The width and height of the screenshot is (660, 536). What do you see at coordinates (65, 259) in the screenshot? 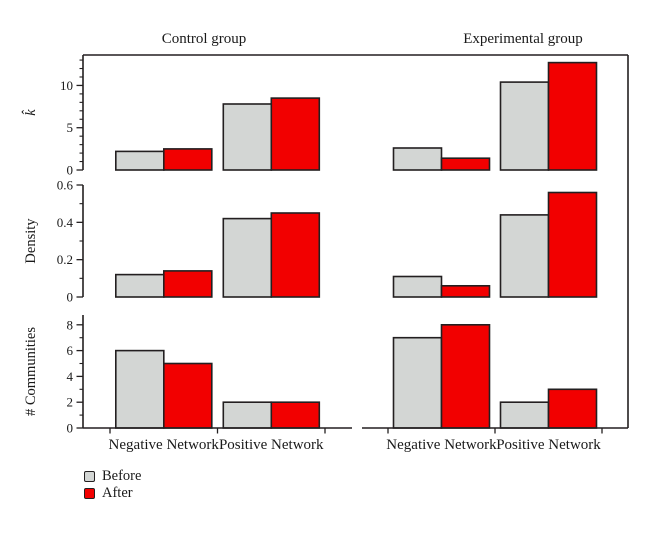
I see `y-tick-label: 0.2` at bounding box center [65, 259].